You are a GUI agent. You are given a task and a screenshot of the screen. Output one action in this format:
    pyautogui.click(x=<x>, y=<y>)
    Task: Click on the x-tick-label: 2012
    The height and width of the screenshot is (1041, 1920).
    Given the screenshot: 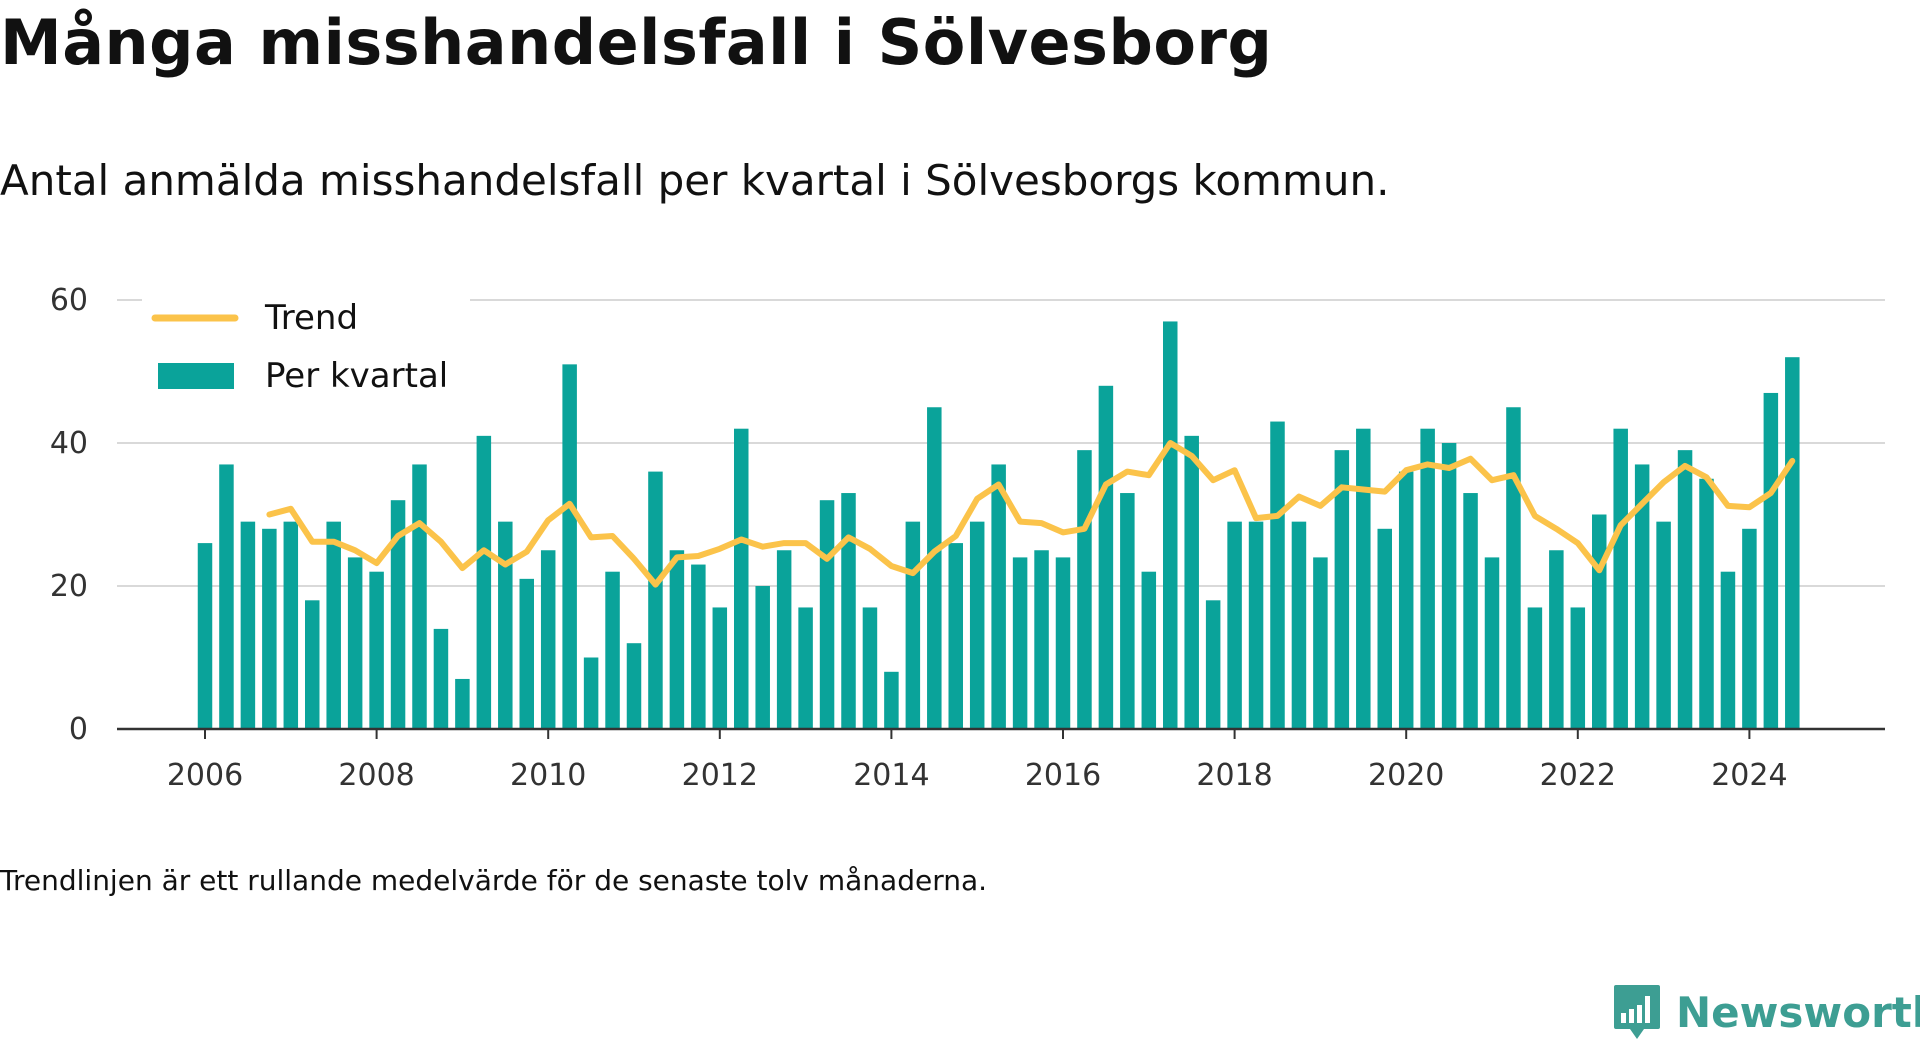 What is the action you would take?
    pyautogui.click(x=720, y=775)
    